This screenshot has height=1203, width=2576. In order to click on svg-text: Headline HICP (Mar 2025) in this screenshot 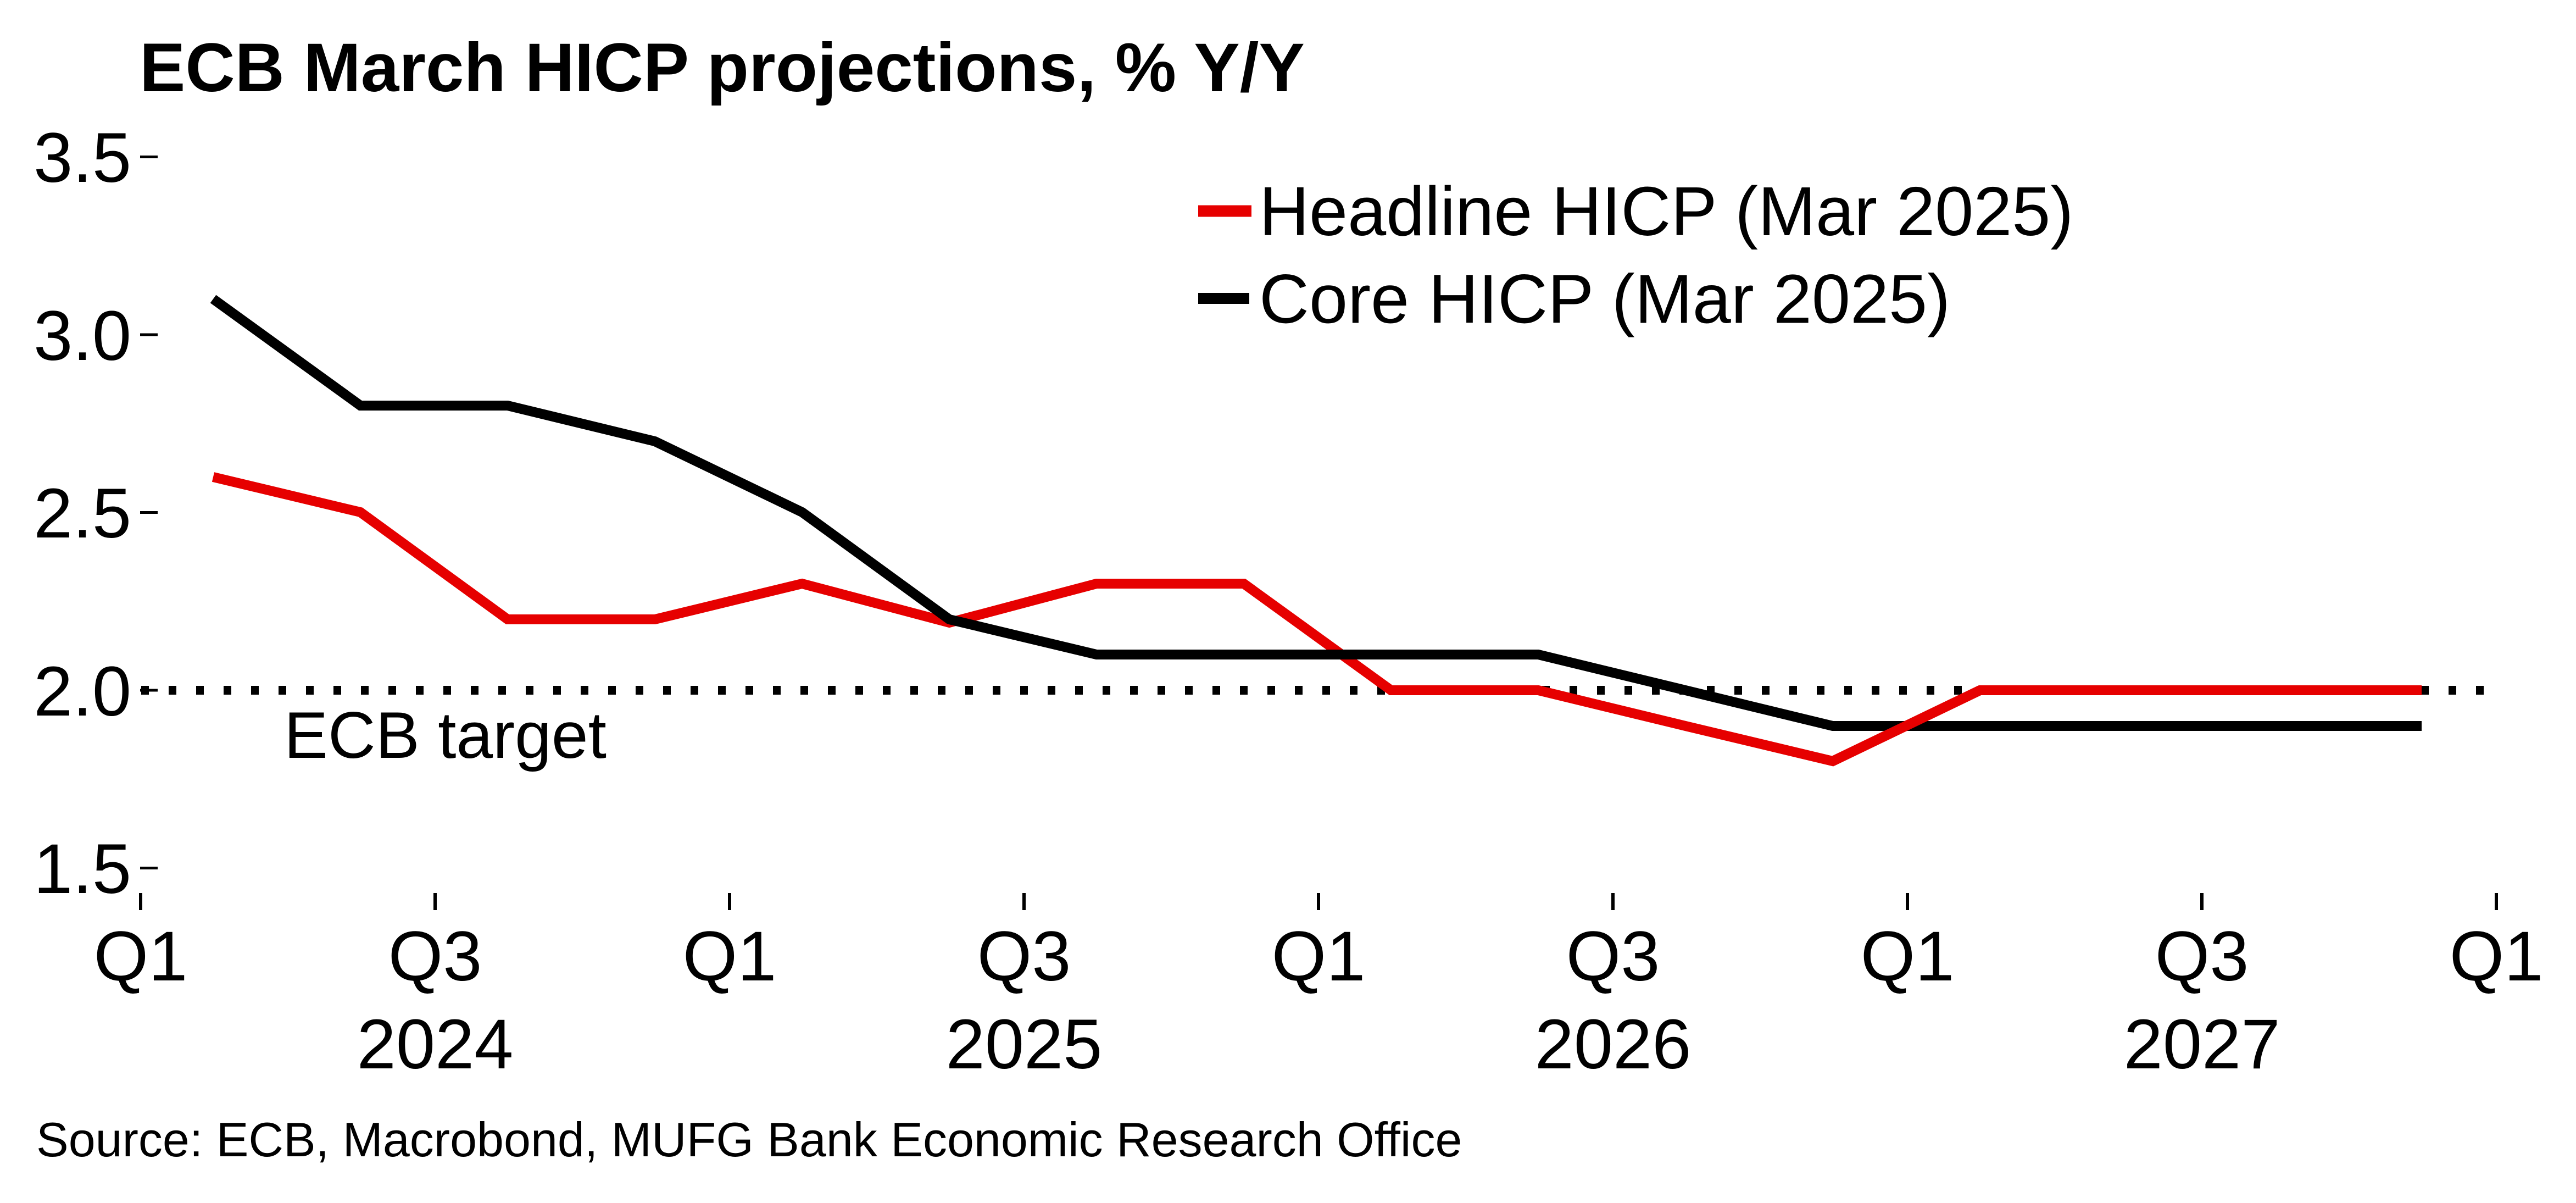, I will do `click(1666, 211)`.